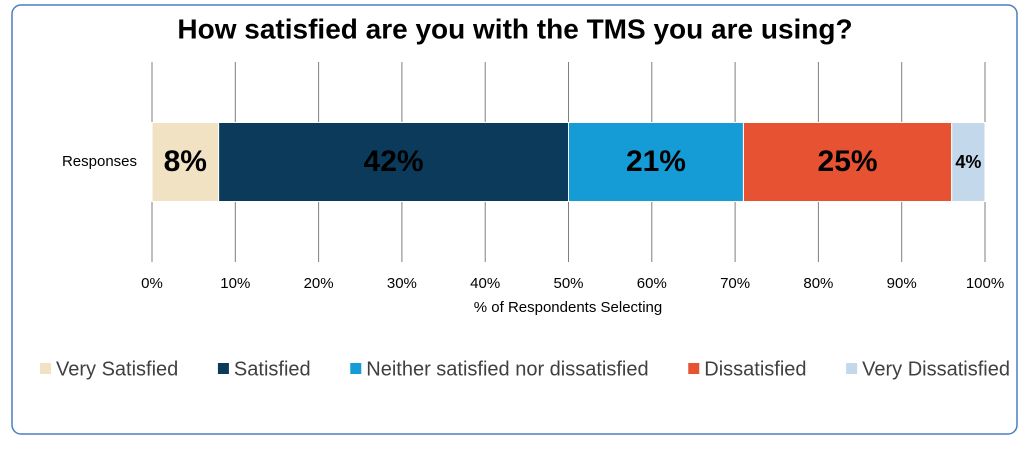 The image size is (1024, 451). I want to click on data-label: 42%, so click(394, 161).